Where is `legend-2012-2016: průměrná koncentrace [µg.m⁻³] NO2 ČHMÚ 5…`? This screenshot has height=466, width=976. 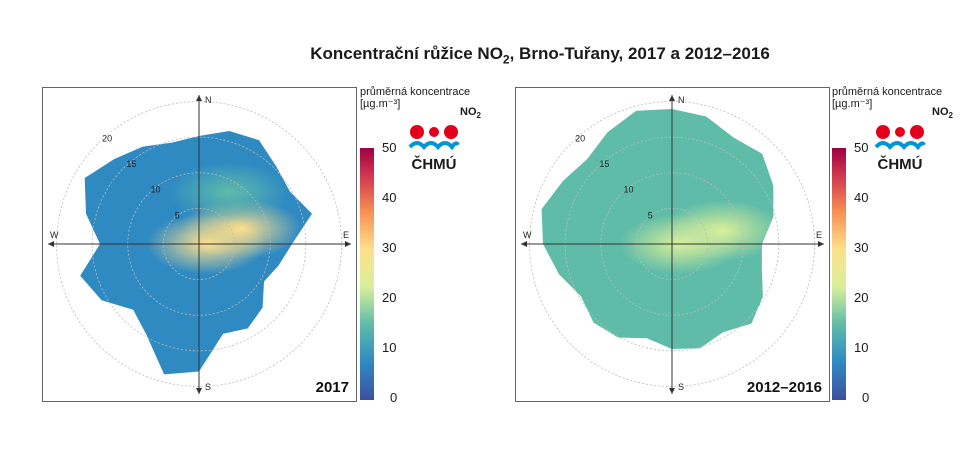
legend-2012-2016: průměrná koncentrace [µg.m⁻³] NO2 ČHMÚ 5… is located at coordinates (892, 245).